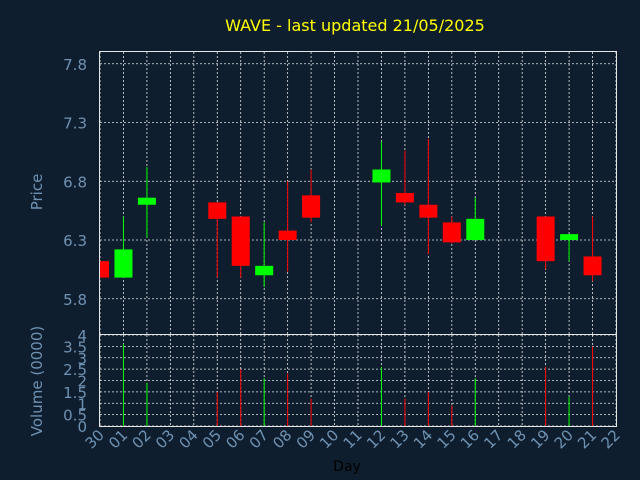 Image resolution: width=640 pixels, height=480 pixels. I want to click on volume-axis-label: Volume (0000), so click(37, 381).